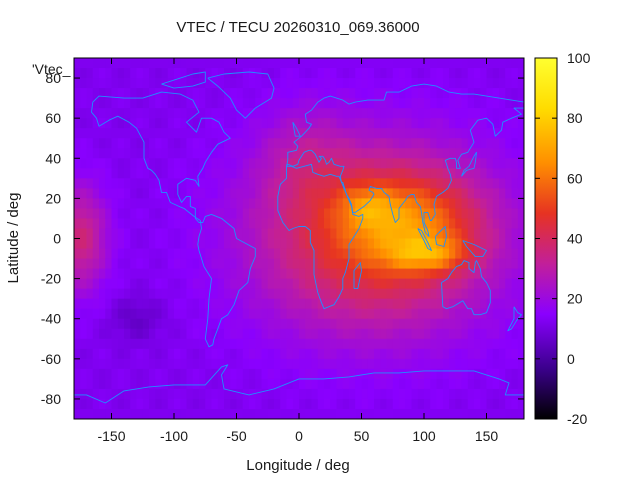 Image resolution: width=640 pixels, height=480 pixels. What do you see at coordinates (299, 384) in the screenshot?
I see `coastline` at bounding box center [299, 384].